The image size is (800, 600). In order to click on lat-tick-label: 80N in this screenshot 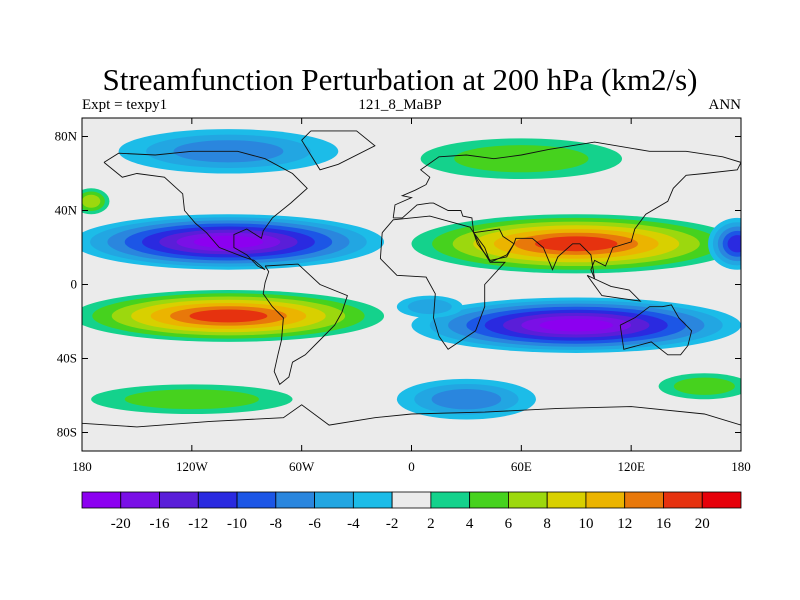, I will do `click(66, 136)`.